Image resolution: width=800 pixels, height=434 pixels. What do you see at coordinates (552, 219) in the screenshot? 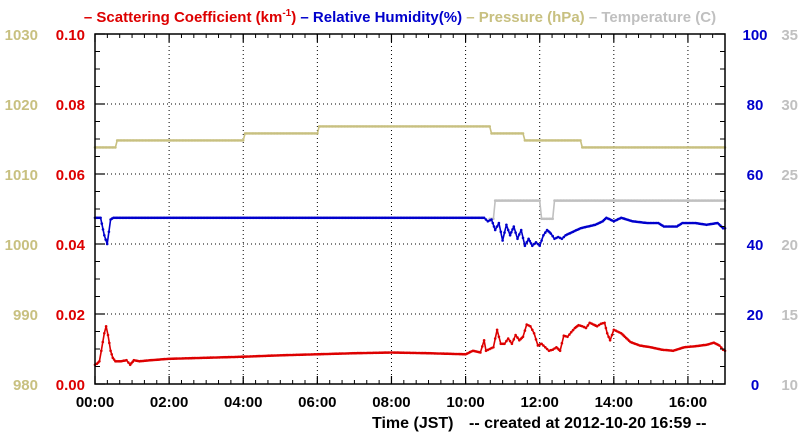
I see `temperature-point` at bounding box center [552, 219].